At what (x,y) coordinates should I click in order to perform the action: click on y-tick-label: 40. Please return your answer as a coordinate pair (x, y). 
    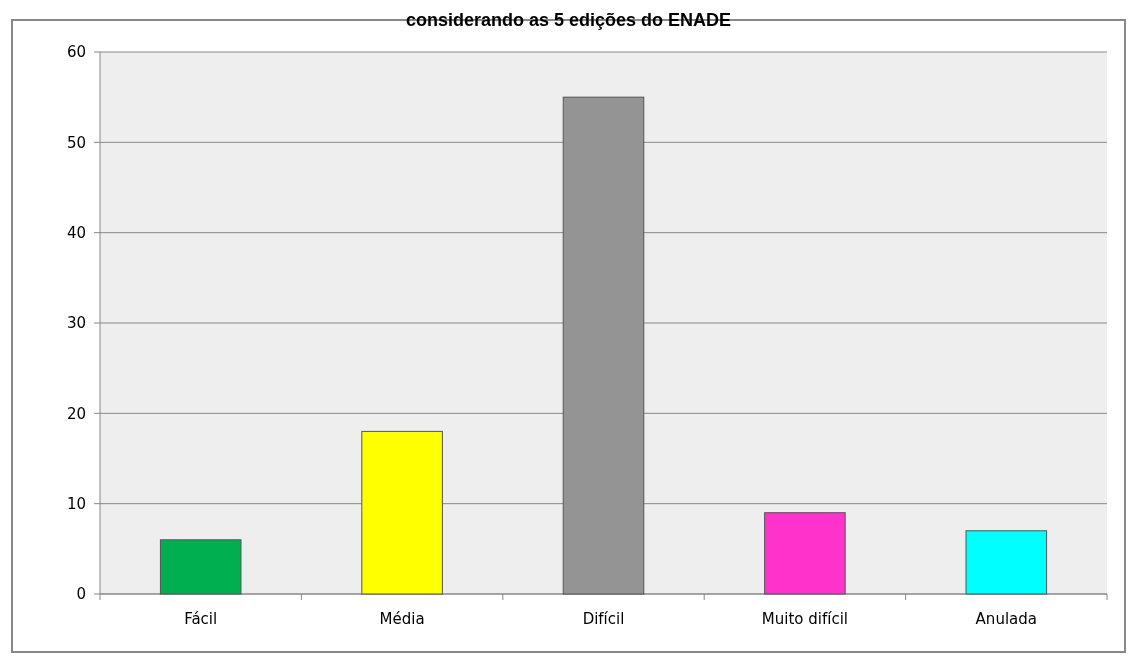
    Looking at the image, I should click on (76, 232).